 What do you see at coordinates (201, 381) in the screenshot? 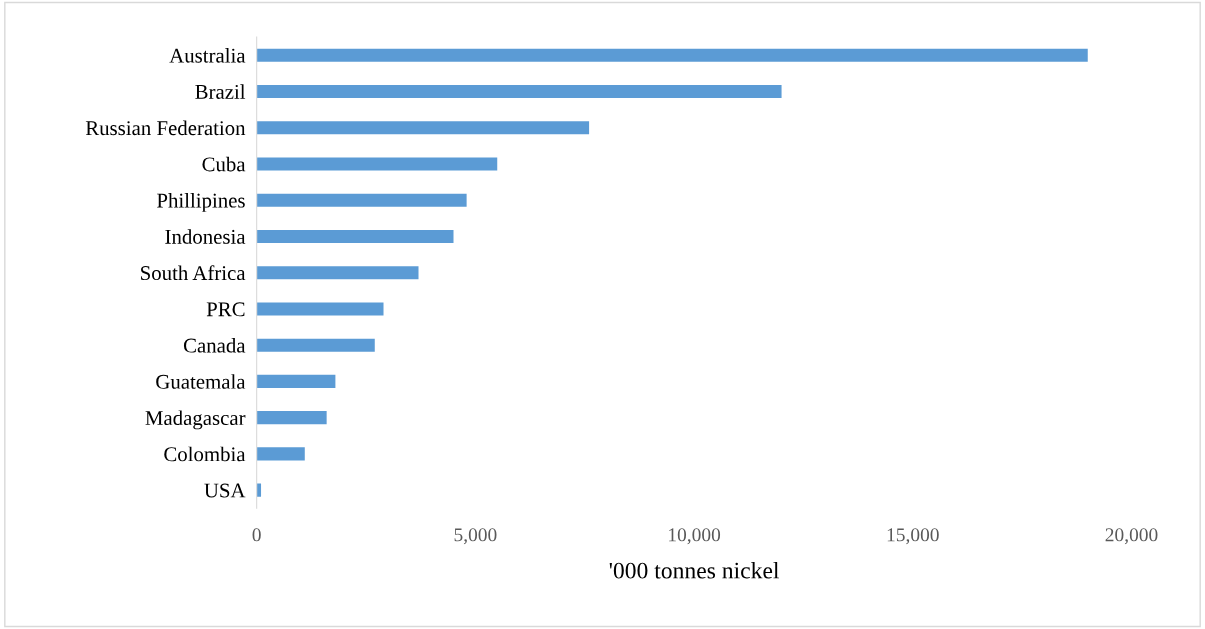
I see `y-tick-label: Guatemala` at bounding box center [201, 381].